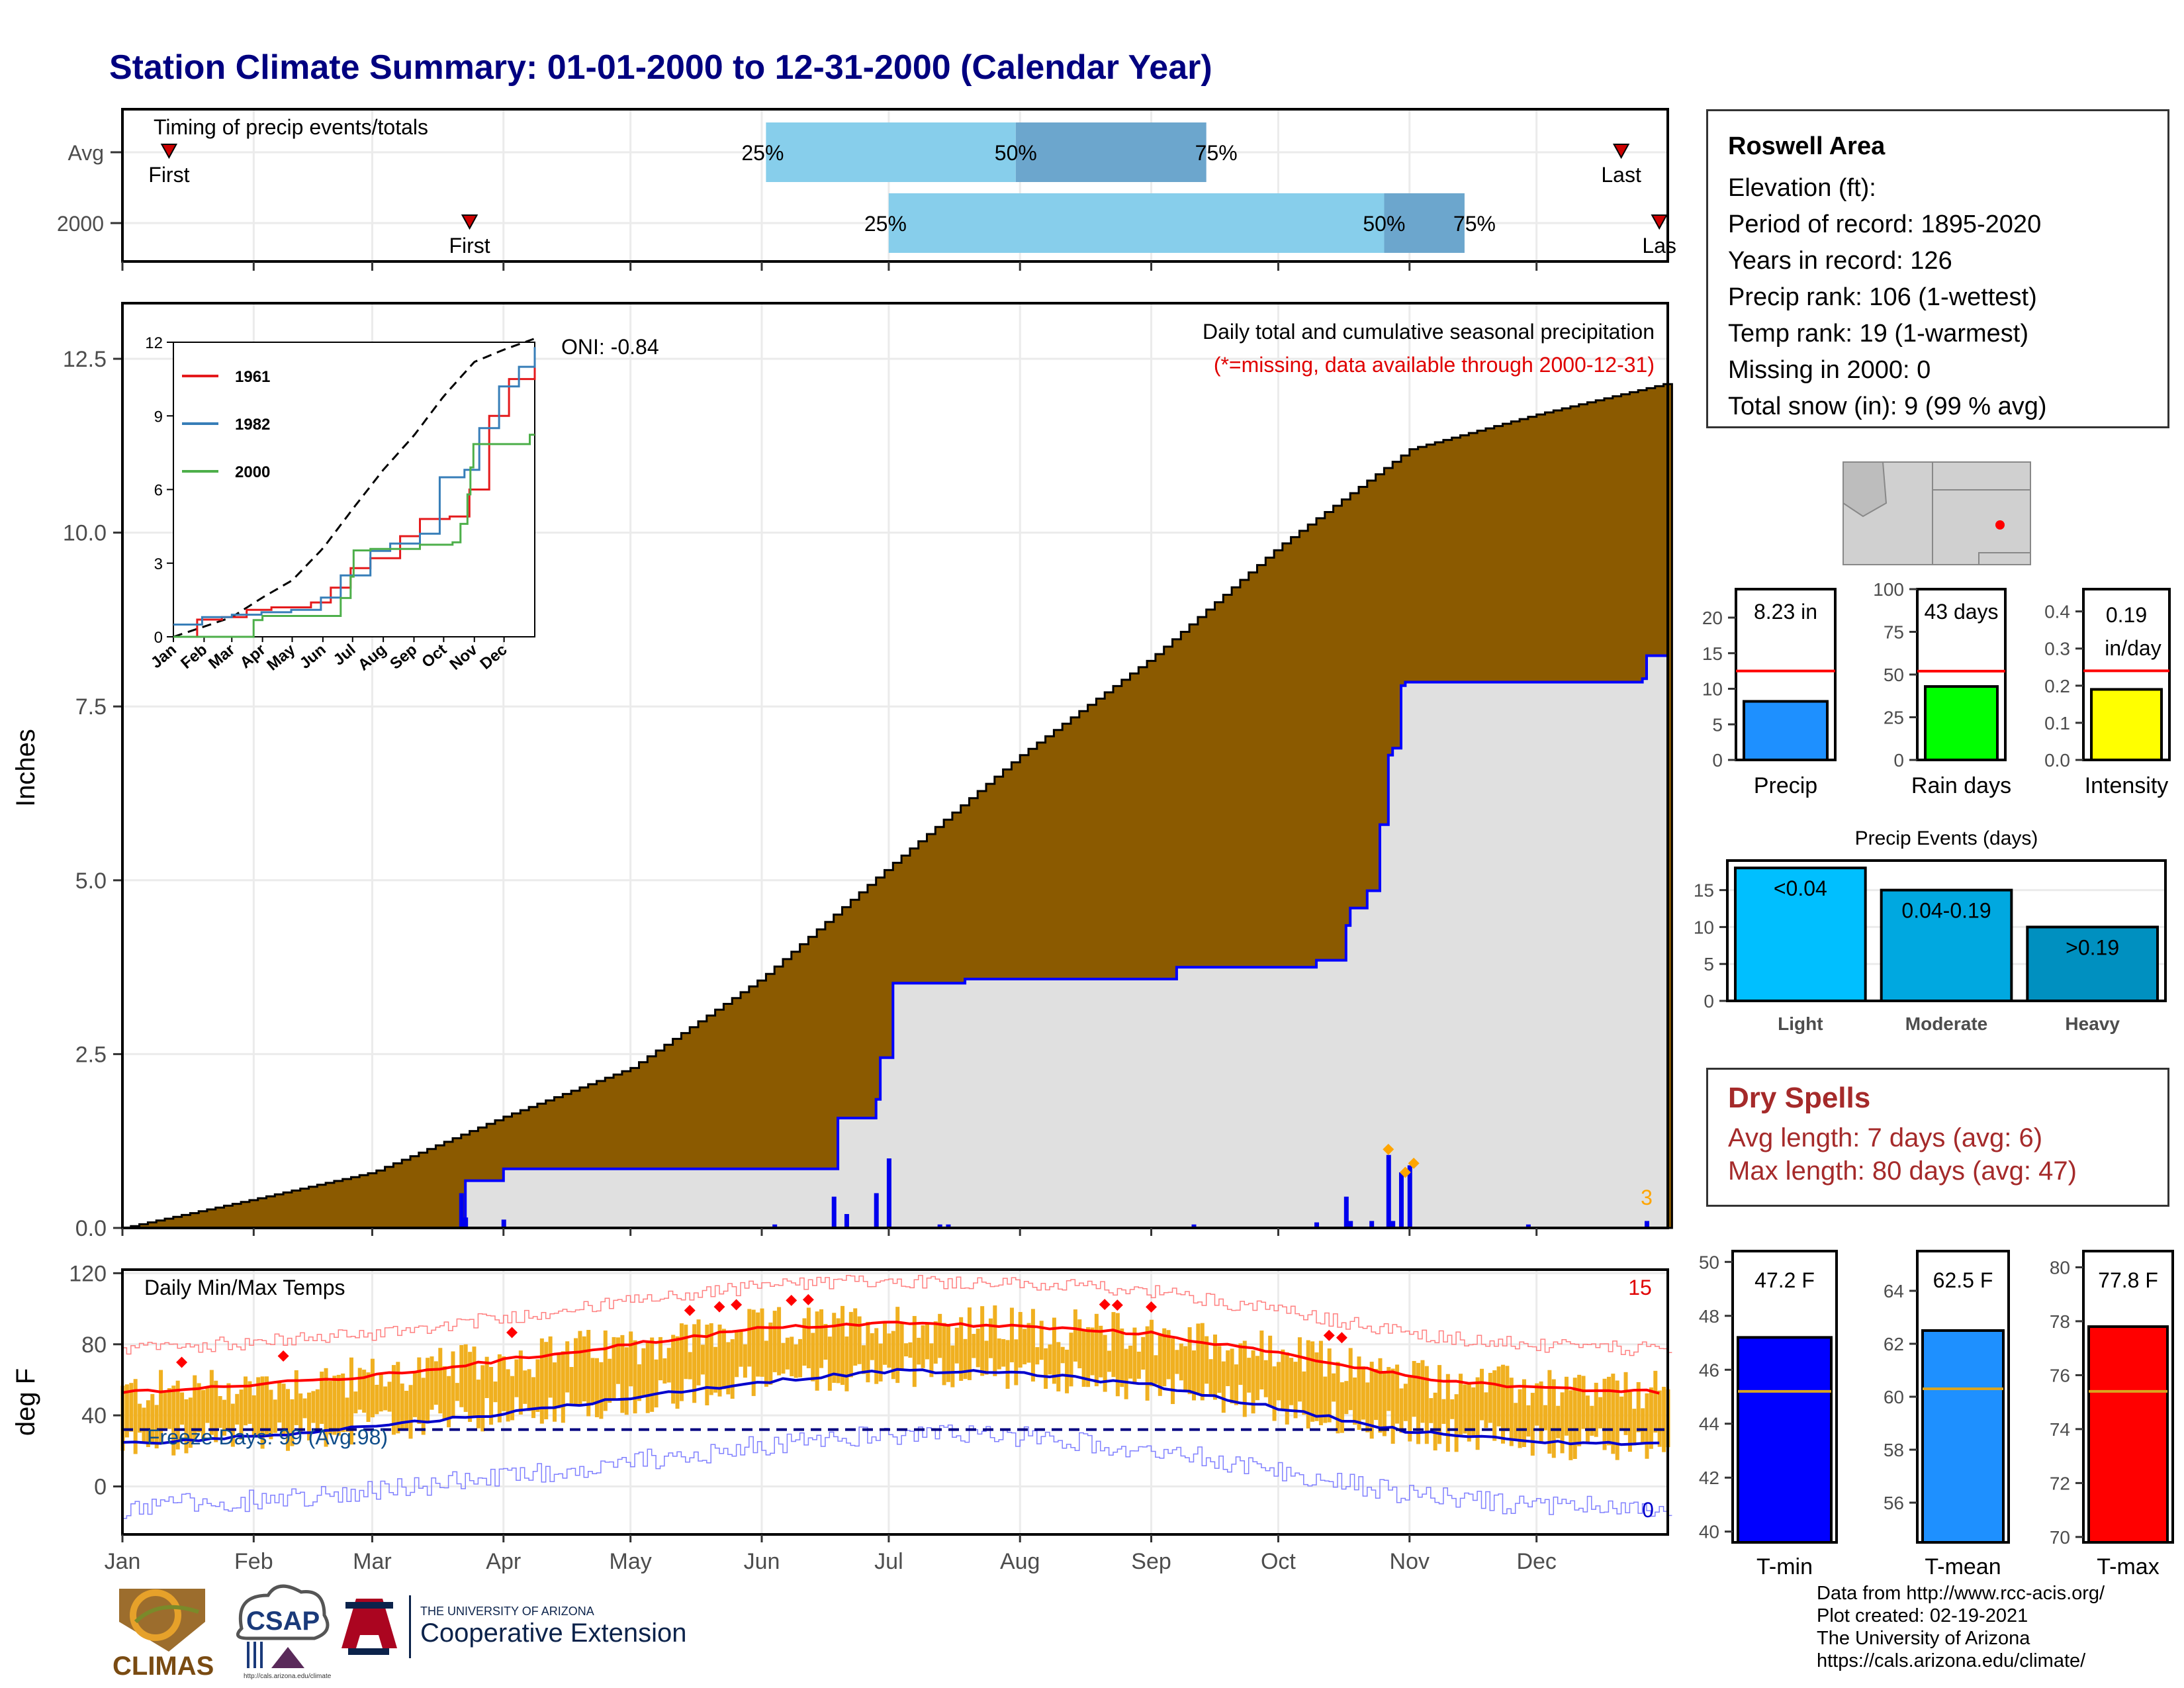  Describe the element at coordinates (1020, 1561) in the screenshot. I see `month-label: Aug` at that location.